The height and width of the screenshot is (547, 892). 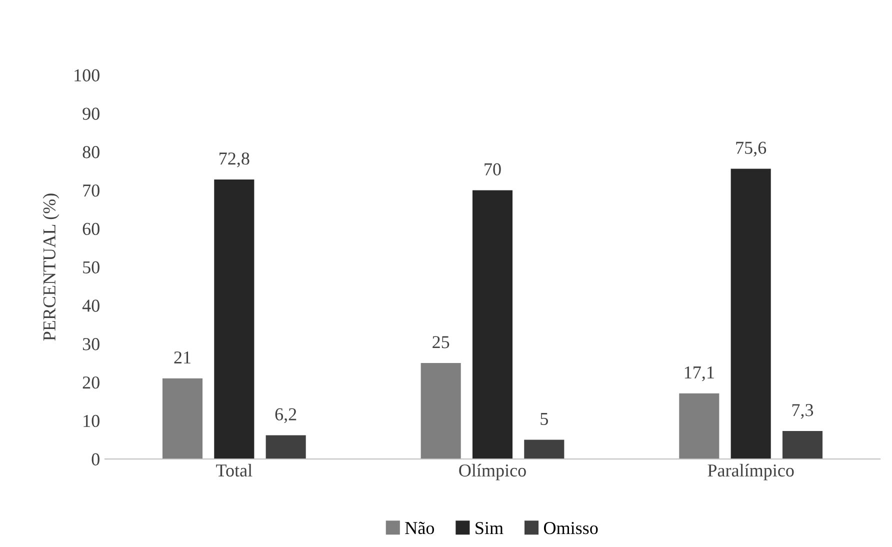 What do you see at coordinates (91, 267) in the screenshot?
I see `y-tick-label: 50` at bounding box center [91, 267].